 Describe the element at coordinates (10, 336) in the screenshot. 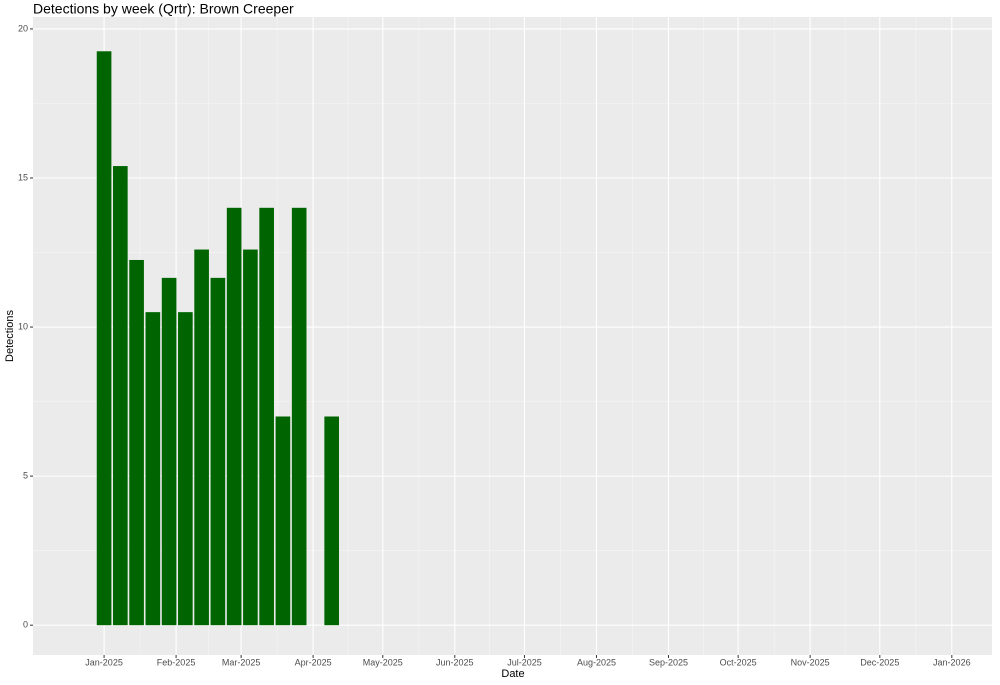

I see `y-axis-title: Detections` at that location.